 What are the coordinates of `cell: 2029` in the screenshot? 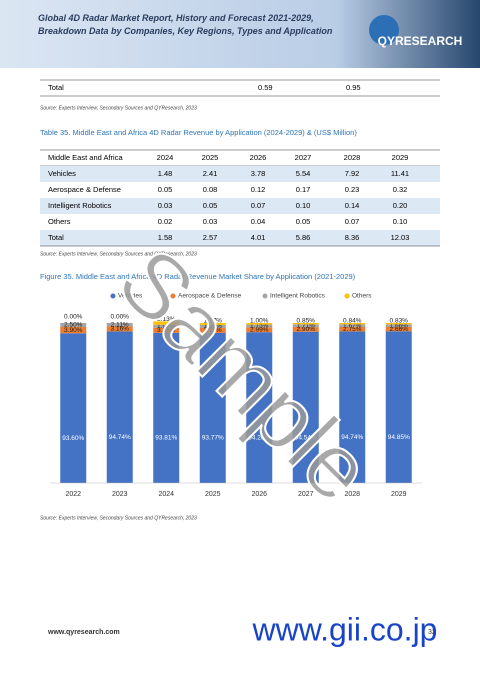 It's located at (400, 157).